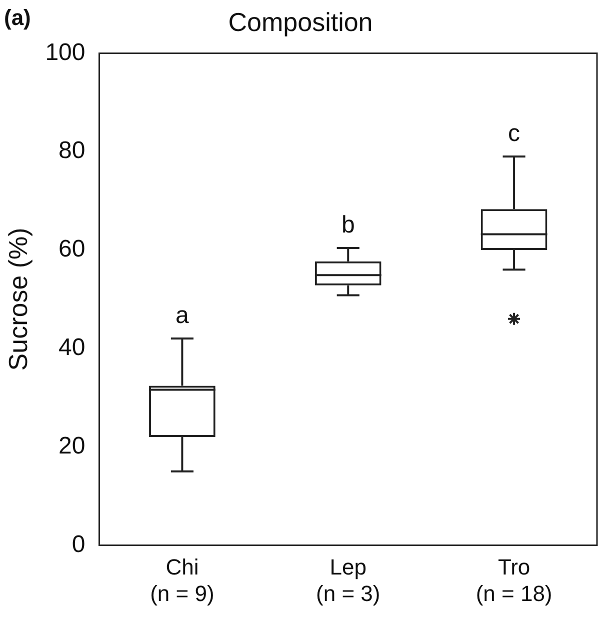 This screenshot has height=618, width=605. What do you see at coordinates (17, 17) in the screenshot?
I see `text: (a)` at bounding box center [17, 17].